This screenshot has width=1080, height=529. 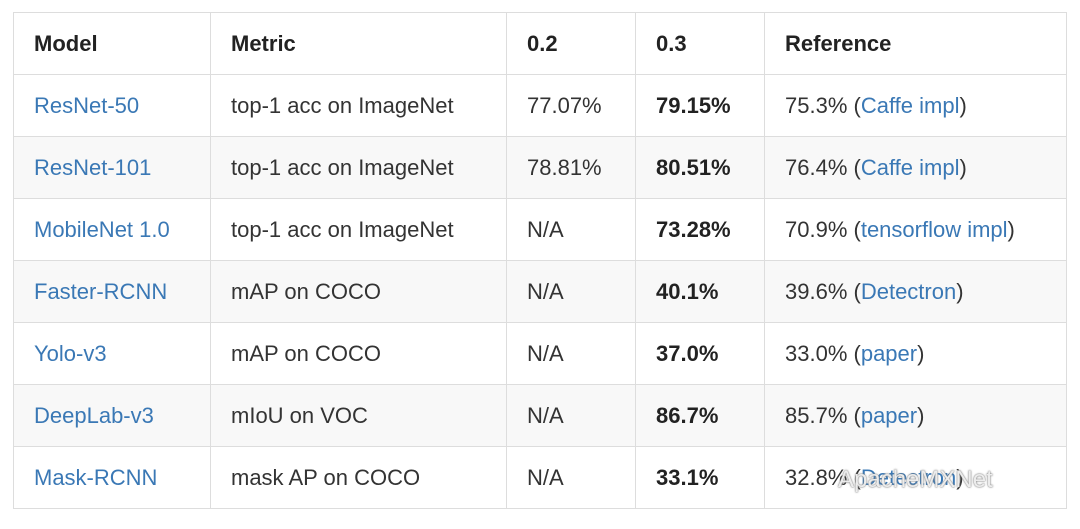 I want to click on reference-cell: 75.3% (Caffe impl), so click(x=915, y=105).